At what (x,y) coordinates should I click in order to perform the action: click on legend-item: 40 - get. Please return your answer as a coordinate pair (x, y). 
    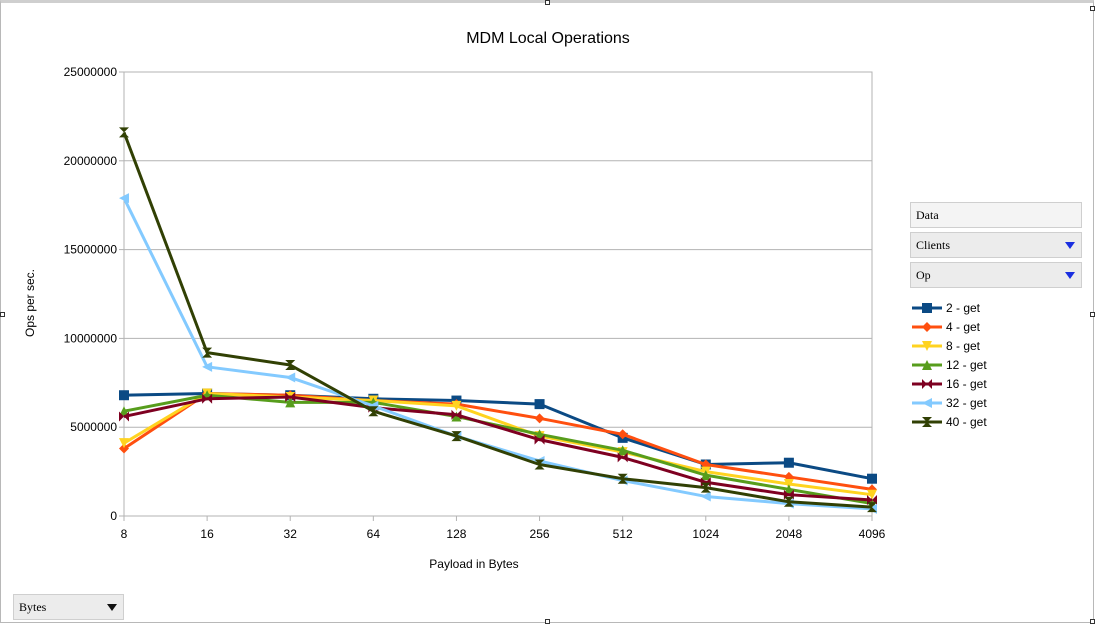
    Looking at the image, I should click on (949, 421).